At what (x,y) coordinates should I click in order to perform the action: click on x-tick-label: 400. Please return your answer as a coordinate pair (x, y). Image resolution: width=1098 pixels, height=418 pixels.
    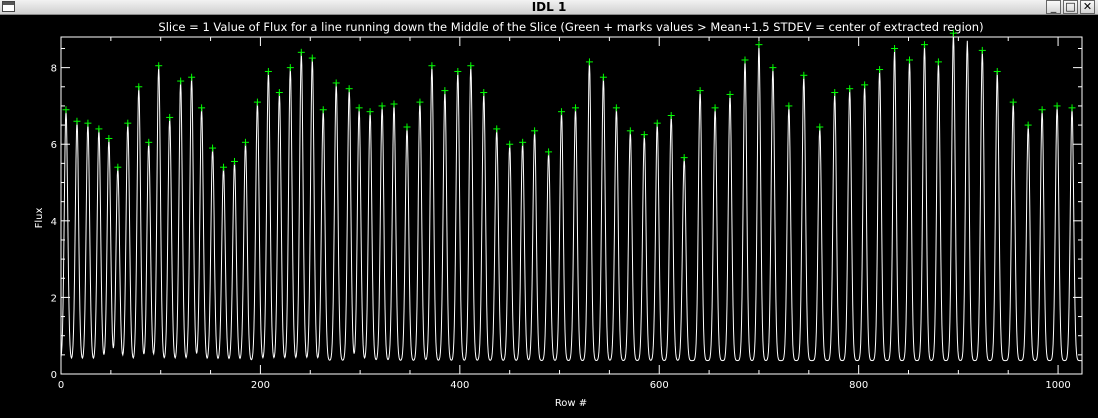
    Looking at the image, I should click on (459, 385).